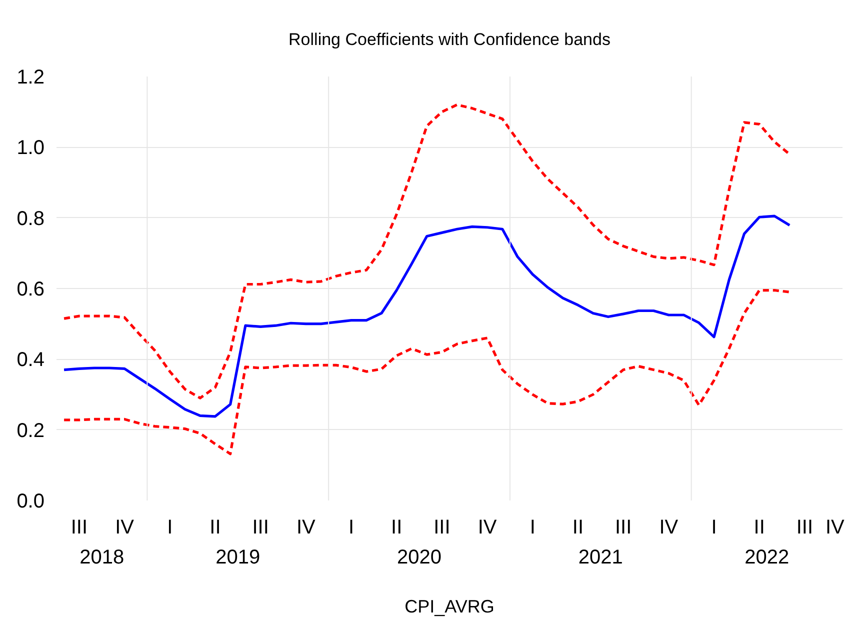  I want to click on chart-title: Rolling Coefficients with Confidence bands, so click(449, 39).